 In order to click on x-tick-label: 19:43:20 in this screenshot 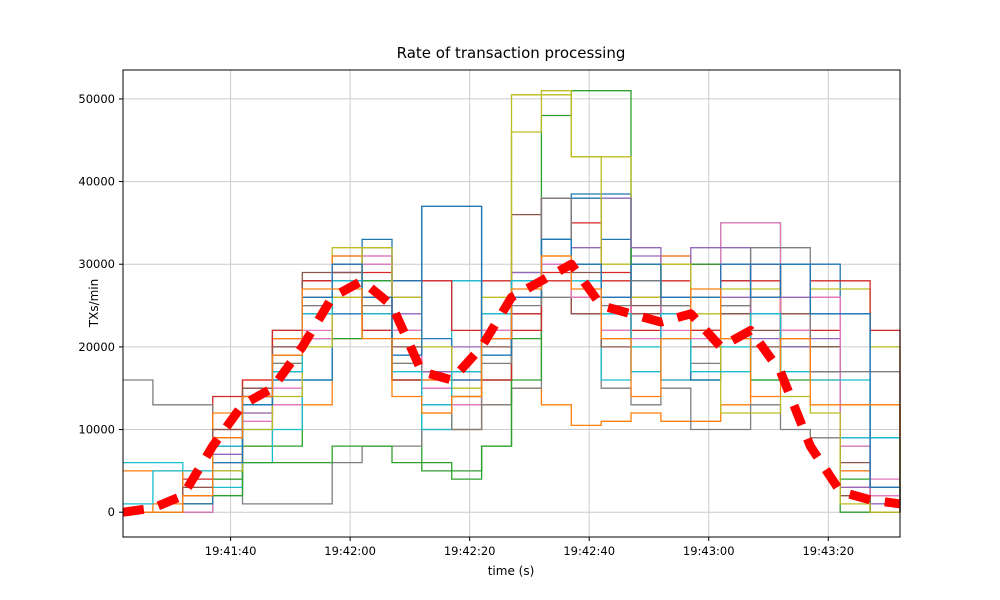, I will do `click(828, 551)`.